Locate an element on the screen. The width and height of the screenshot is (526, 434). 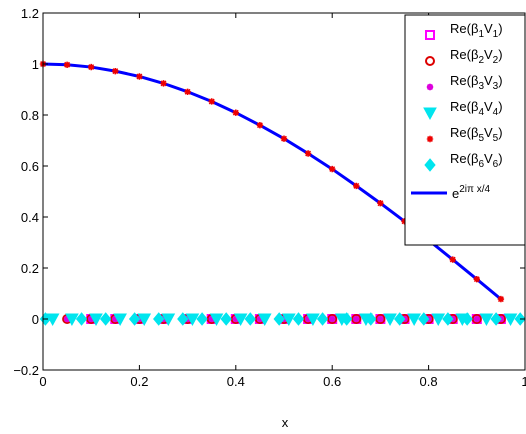
y-tick-label: 1.2 is located at coordinates (30, 13).